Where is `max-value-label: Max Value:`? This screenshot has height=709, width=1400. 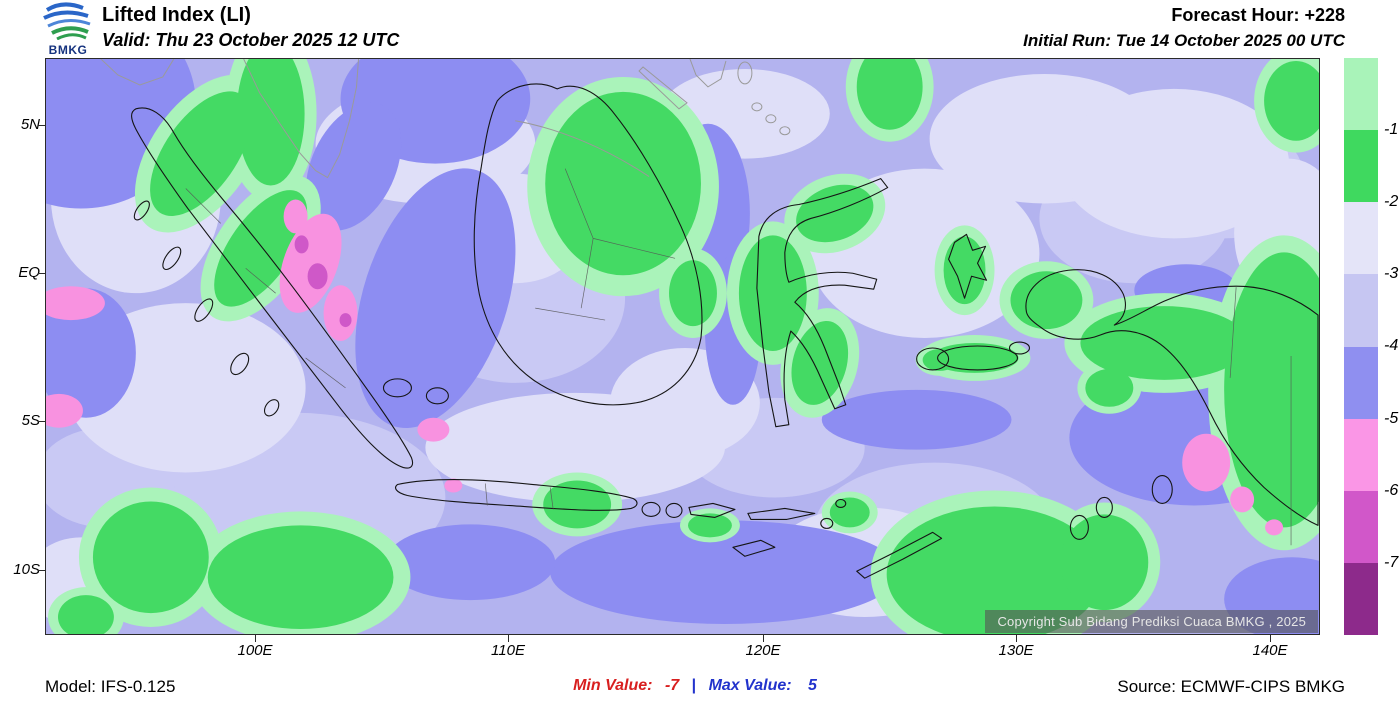 max-value-label: Max Value: is located at coordinates (750, 685).